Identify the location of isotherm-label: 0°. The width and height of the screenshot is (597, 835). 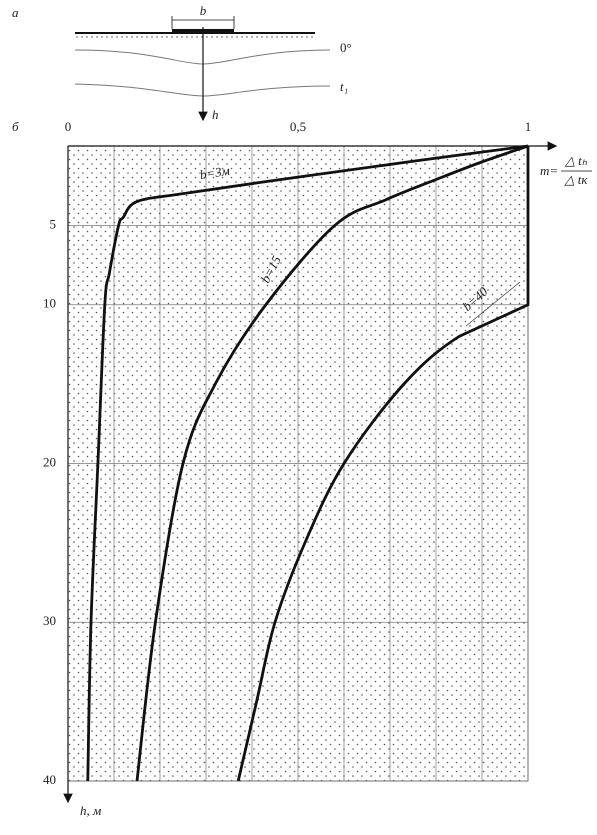
(346, 47).